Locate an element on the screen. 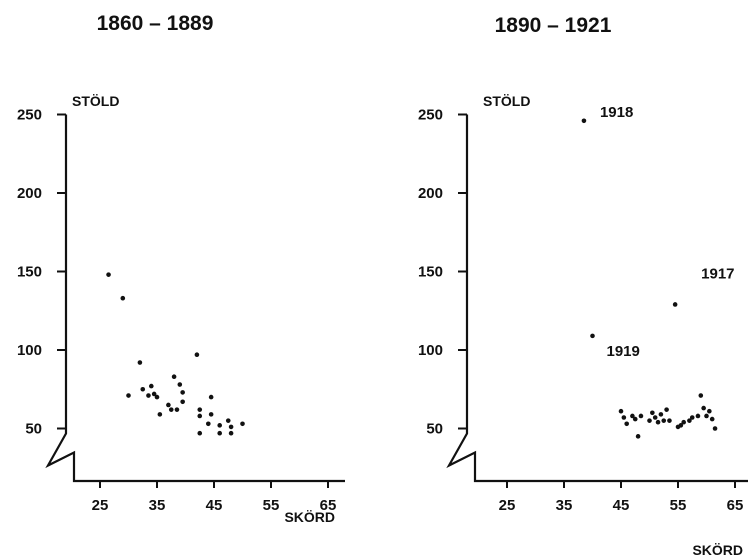 This screenshot has height=560, width=748. year-annotation: 1918 is located at coordinates (616, 112).